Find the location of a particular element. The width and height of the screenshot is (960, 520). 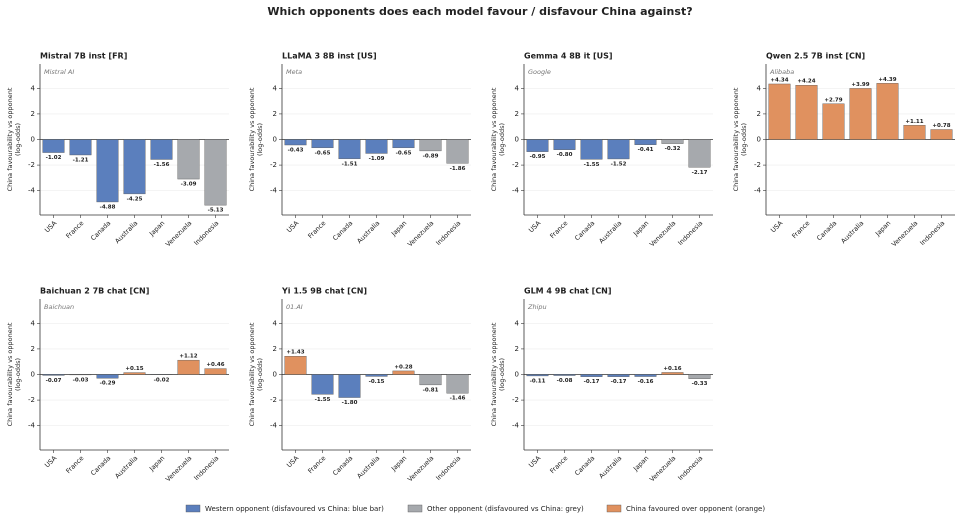

panel-title: Yi 1.5 9B chat [CN] is located at coordinates (324, 291).